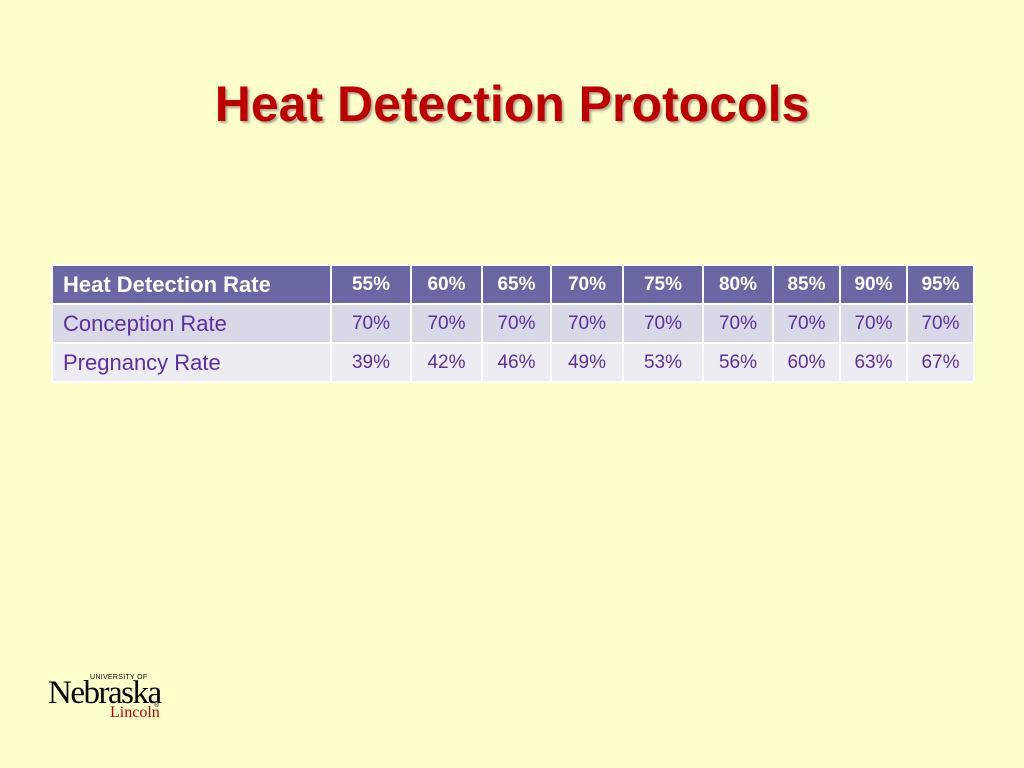 The image size is (1024, 768). Describe the element at coordinates (587, 284) in the screenshot. I see `header-cell: 70%` at that location.